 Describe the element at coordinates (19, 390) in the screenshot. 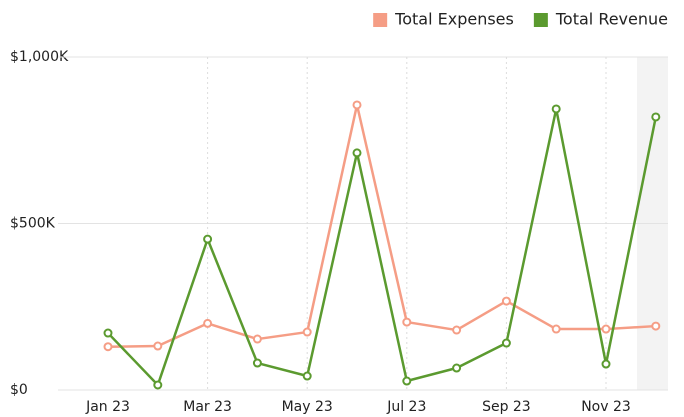

I see `y-tick-label: $0` at that location.